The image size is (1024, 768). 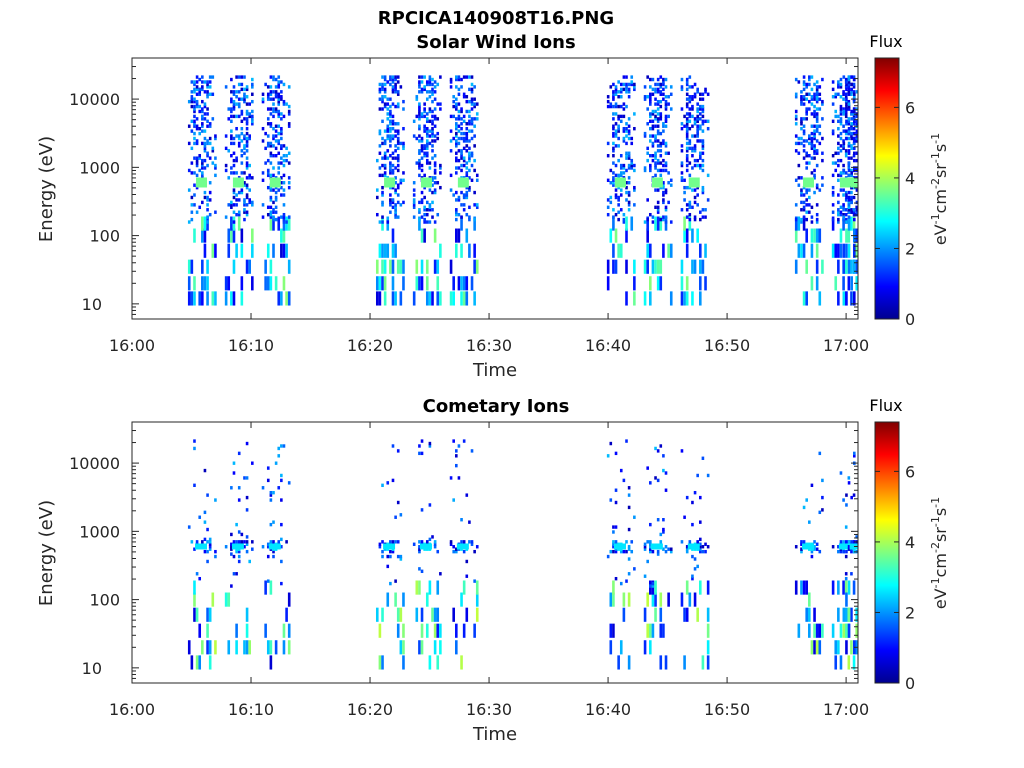 I want to click on colorbar-gradient, so click(x=887, y=188).